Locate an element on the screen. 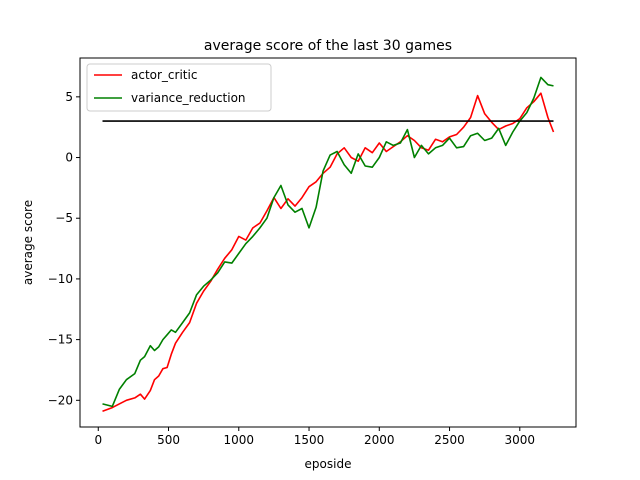  x-tick-label: 500 is located at coordinates (168, 440).